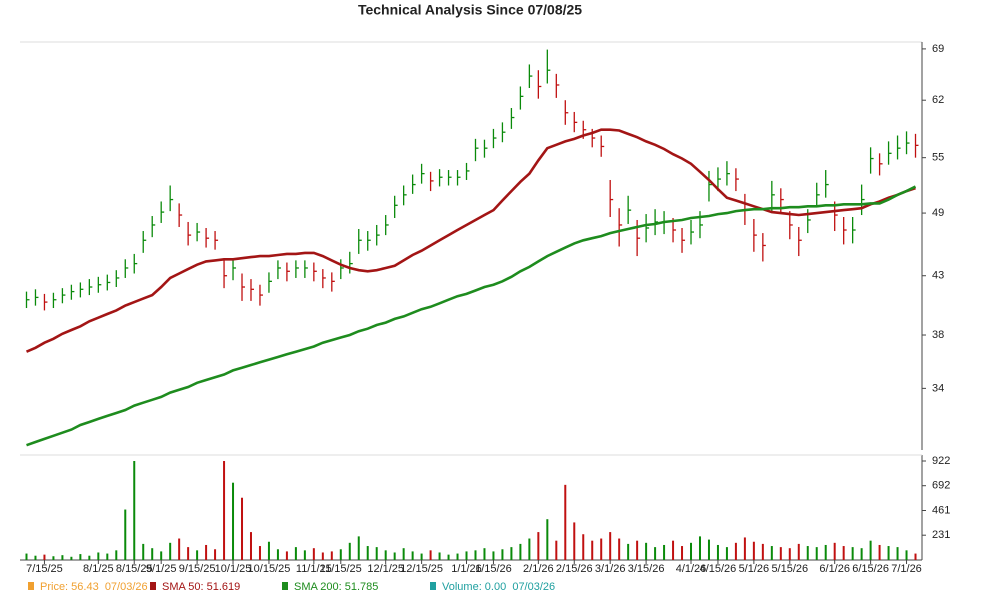 Image resolution: width=1000 pixels, height=600 pixels. I want to click on x-tick-label: 9/1/25, so click(161, 569).